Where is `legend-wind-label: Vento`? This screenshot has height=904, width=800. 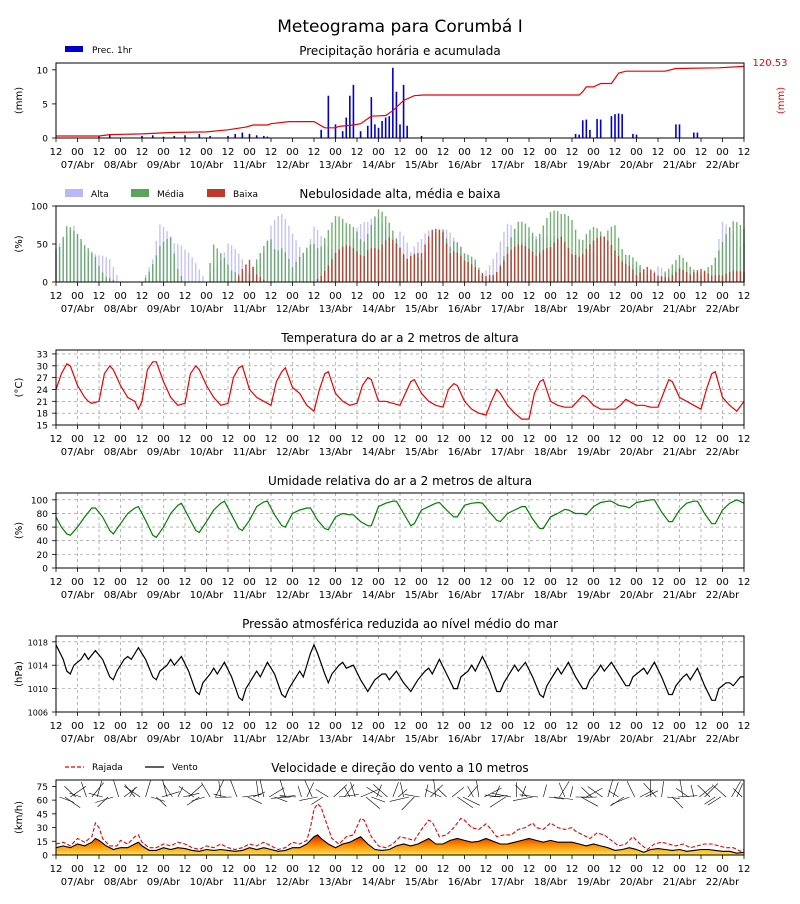 legend-wind-label: Vento is located at coordinates (185, 768).